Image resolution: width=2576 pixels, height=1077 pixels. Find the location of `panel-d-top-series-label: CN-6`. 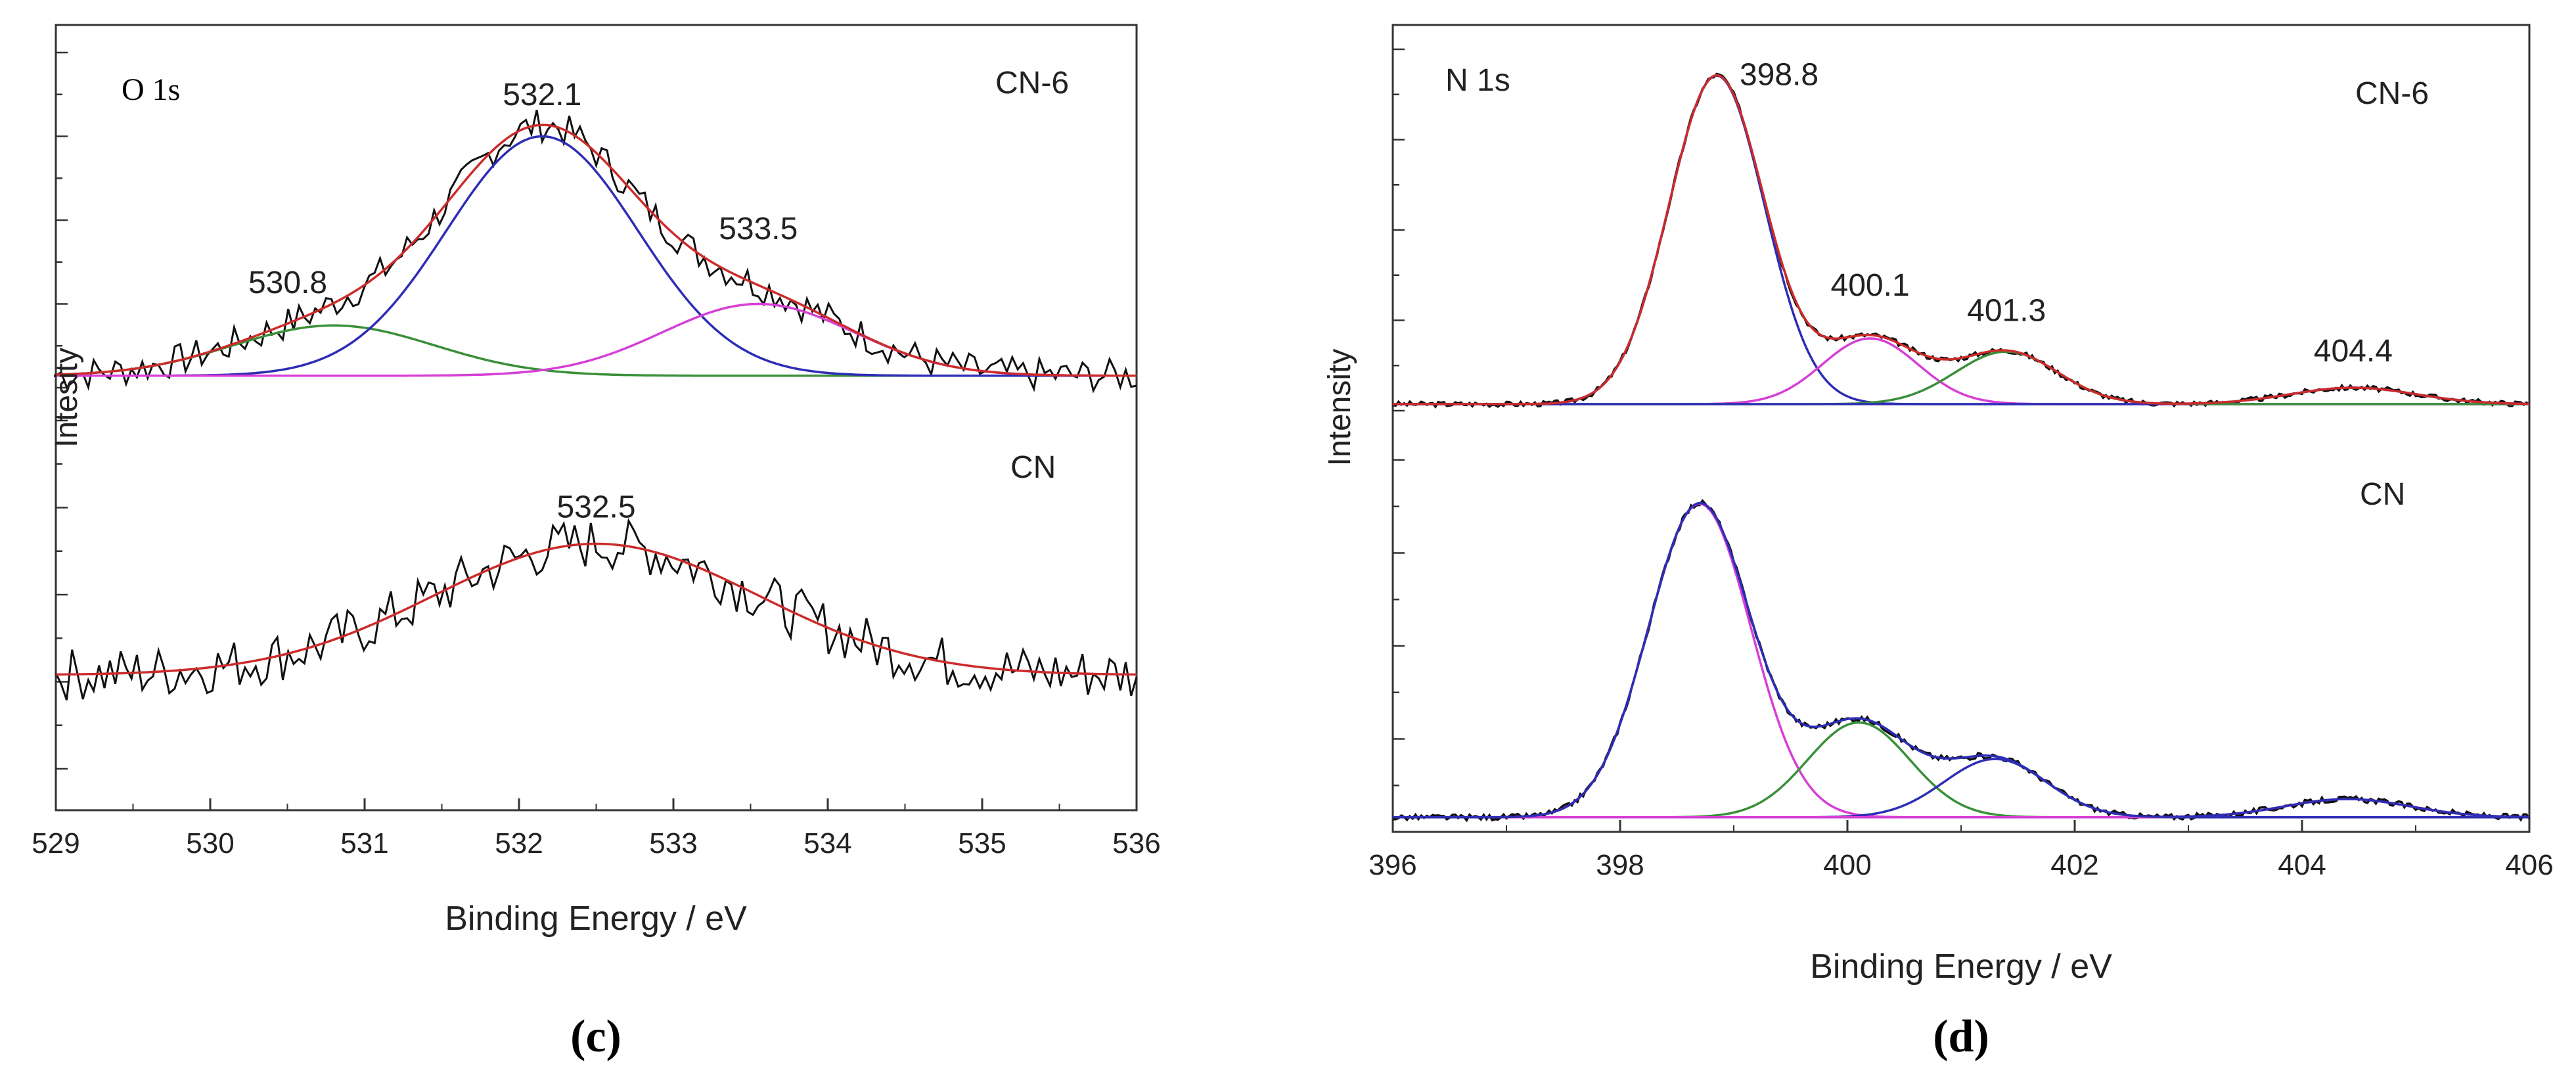

panel-d-top-series-label: CN-6 is located at coordinates (2392, 93).